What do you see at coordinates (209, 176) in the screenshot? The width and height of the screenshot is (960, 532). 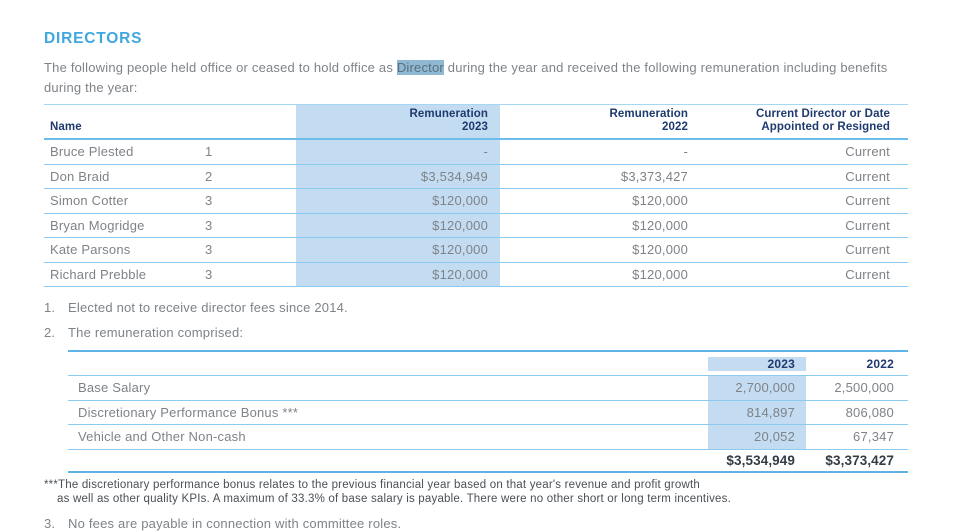 I see `note-ref: 2` at bounding box center [209, 176].